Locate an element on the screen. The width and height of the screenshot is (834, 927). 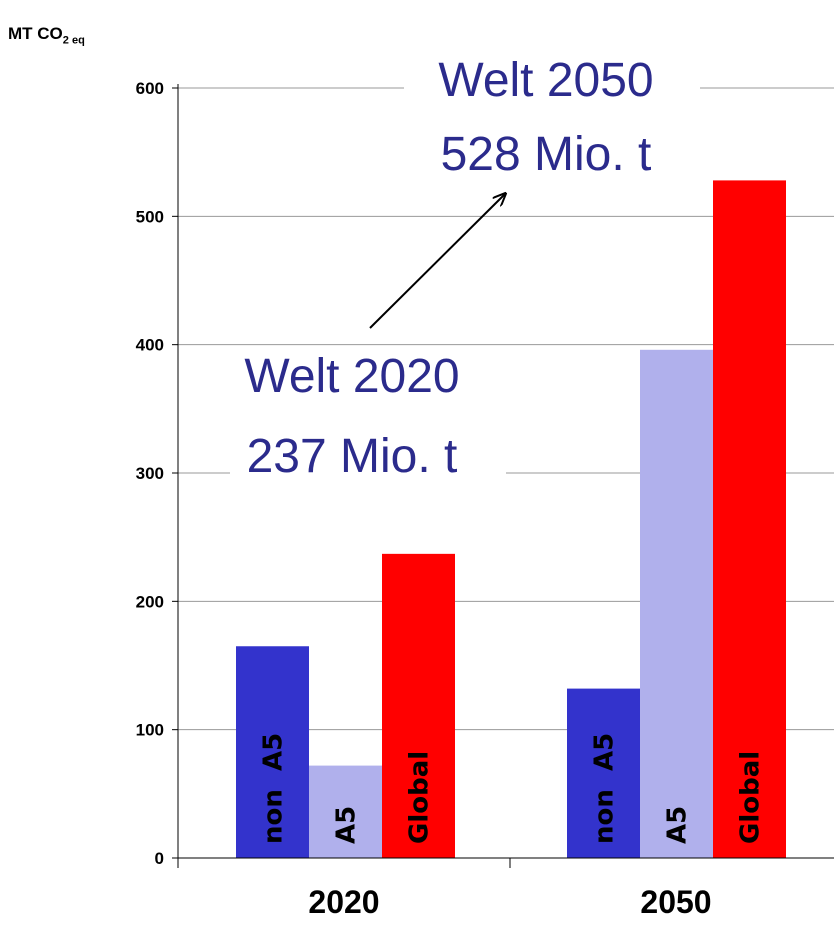
annotation-line2: 528 Mio. t is located at coordinates (546, 154).